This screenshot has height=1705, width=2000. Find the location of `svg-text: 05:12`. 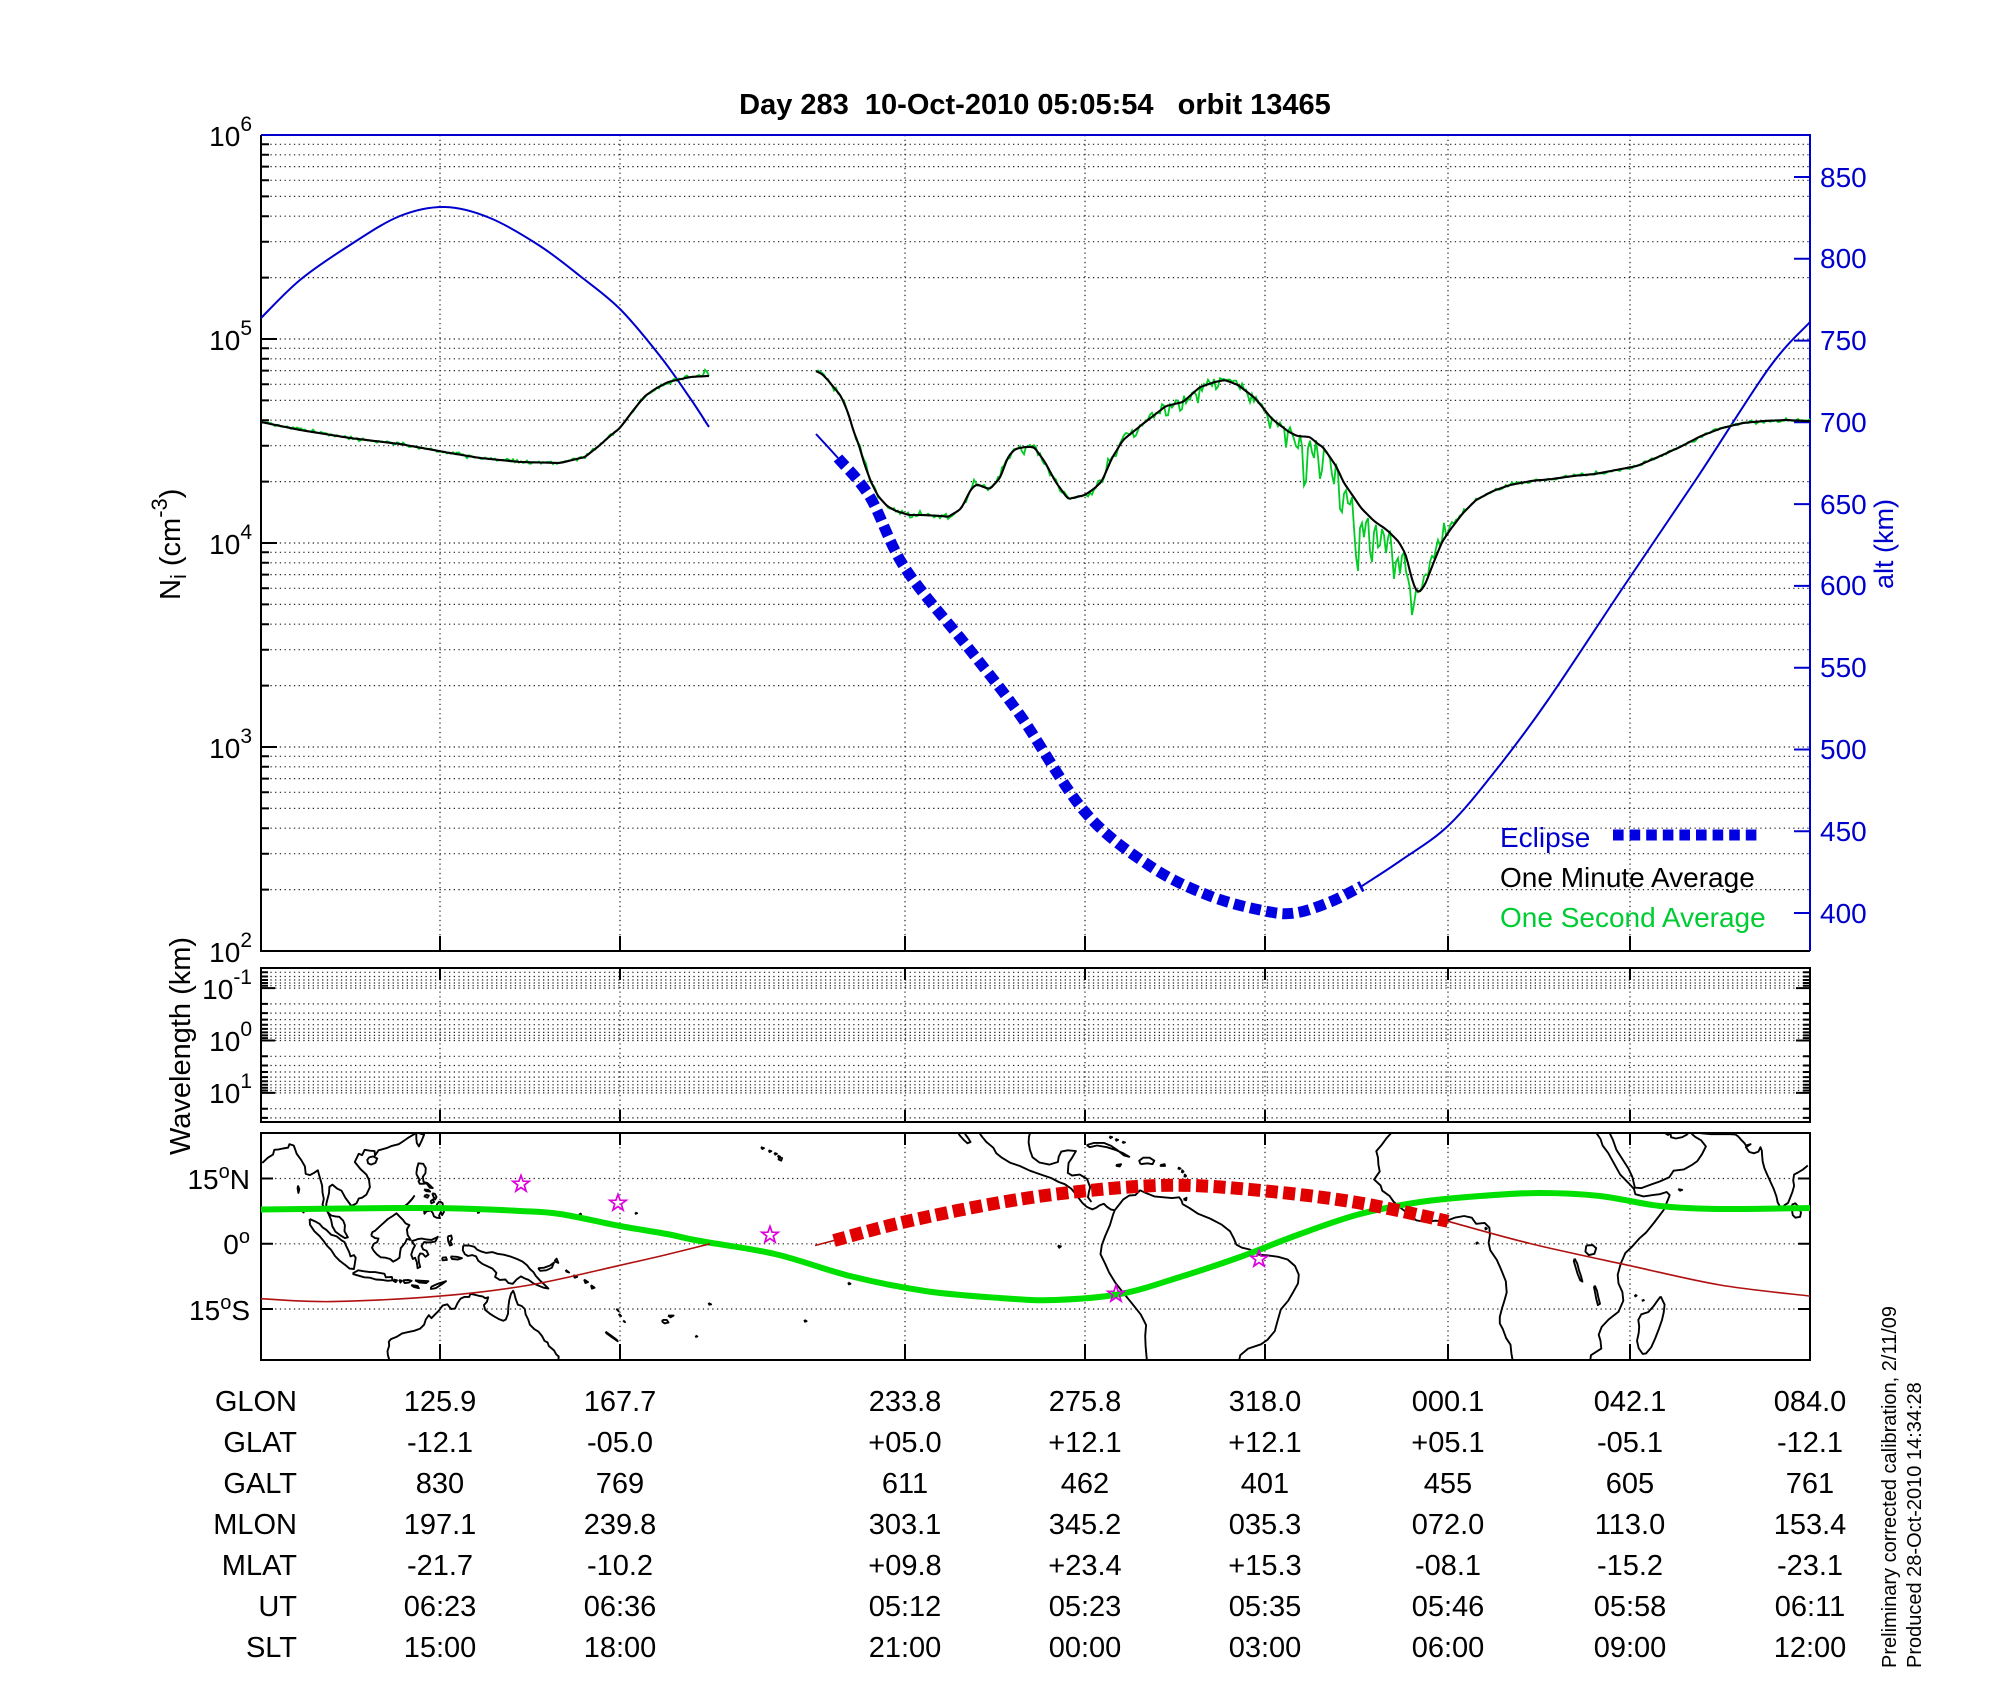

svg-text: 05:12 is located at coordinates (905, 1607).